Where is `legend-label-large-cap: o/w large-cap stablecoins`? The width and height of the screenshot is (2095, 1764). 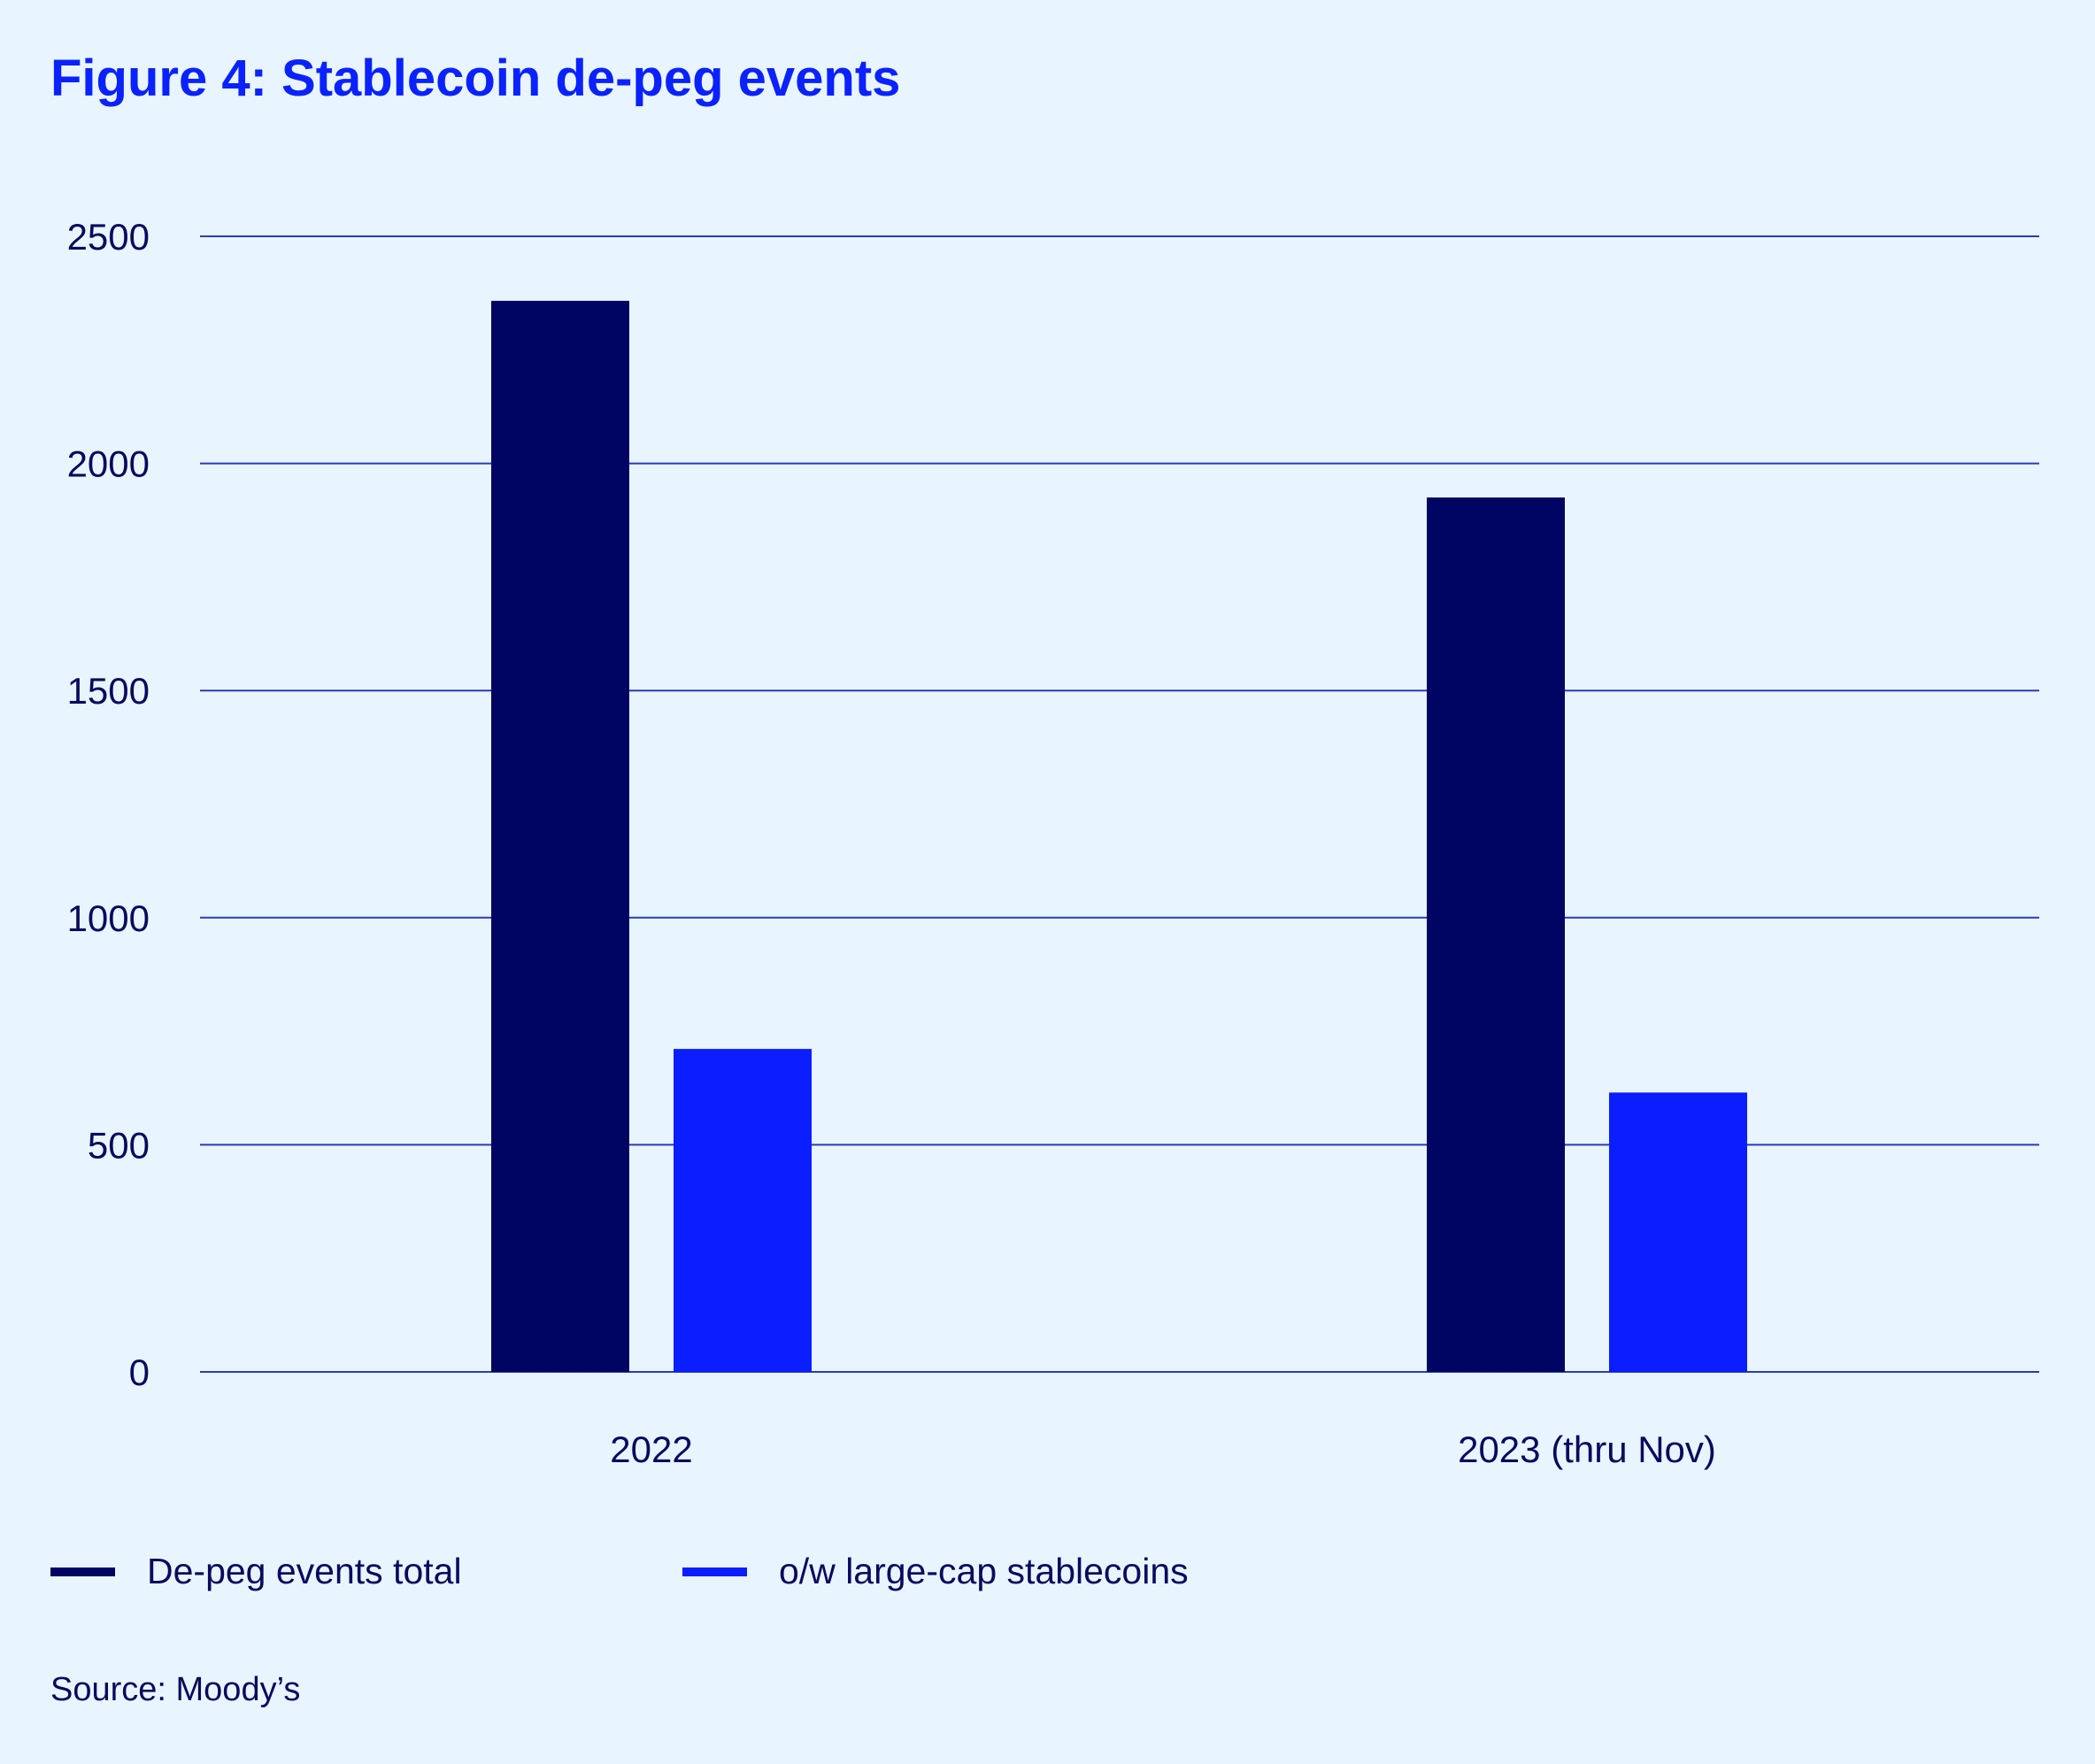
legend-label-large-cap: o/w large-cap stablecoins is located at coordinates (984, 1571).